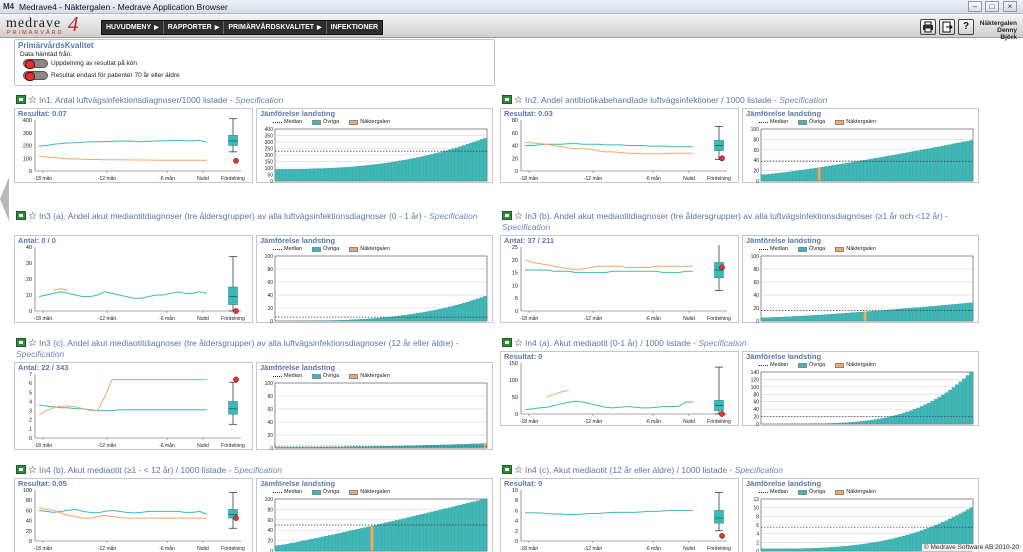 The width and height of the screenshot is (1023, 552). What do you see at coordinates (975, 6) in the screenshot?
I see `minimize-button: –` at bounding box center [975, 6].